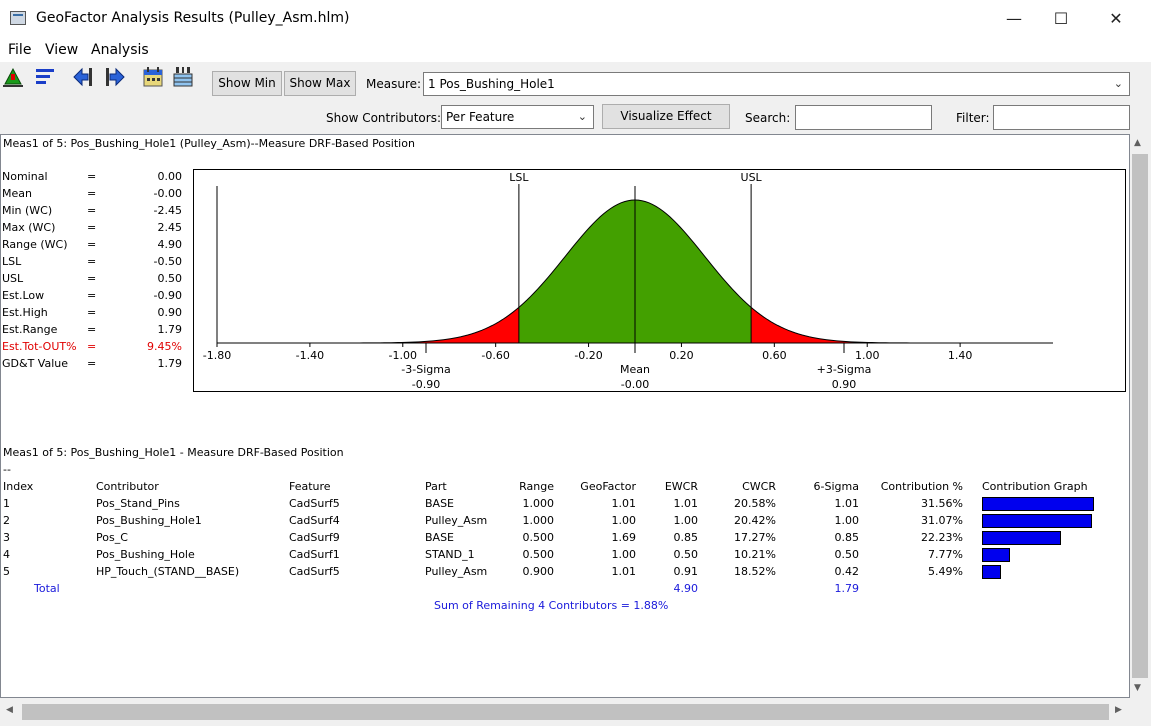 The width and height of the screenshot is (1151, 726). I want to click on menu-analysis: Analysis, so click(120, 50).